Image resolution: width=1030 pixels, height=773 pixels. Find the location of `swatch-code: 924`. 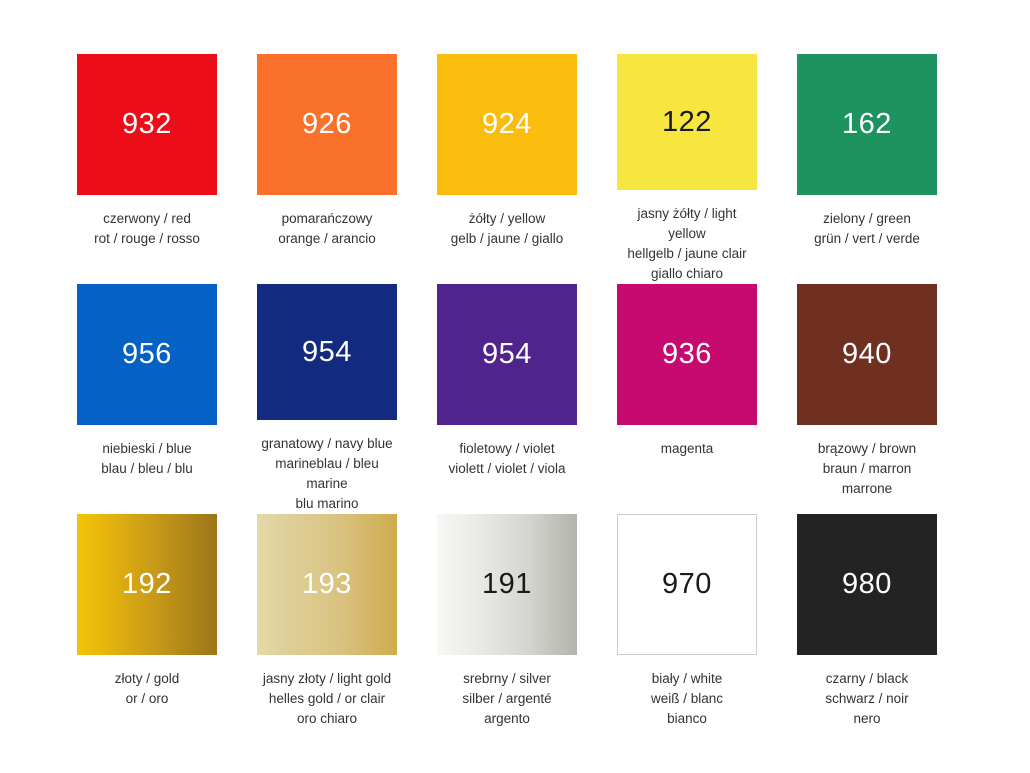

swatch-code: 924 is located at coordinates (507, 124).